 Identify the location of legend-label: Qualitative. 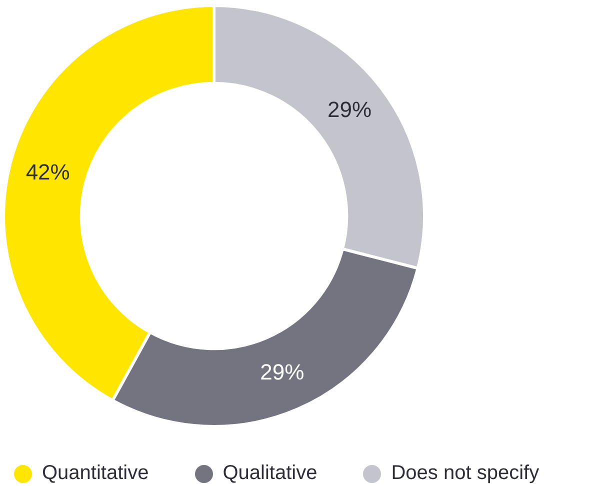
(270, 473).